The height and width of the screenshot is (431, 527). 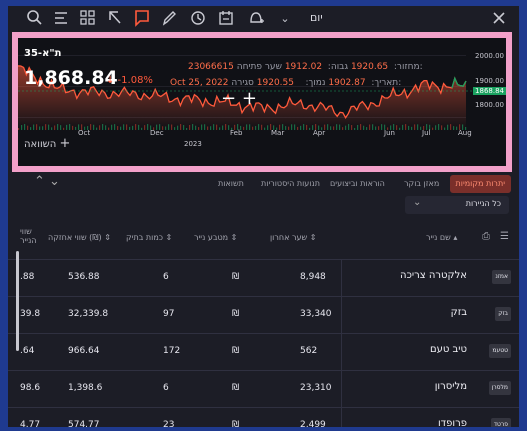 I want to click on cell-name: בזק, so click(x=458, y=312).